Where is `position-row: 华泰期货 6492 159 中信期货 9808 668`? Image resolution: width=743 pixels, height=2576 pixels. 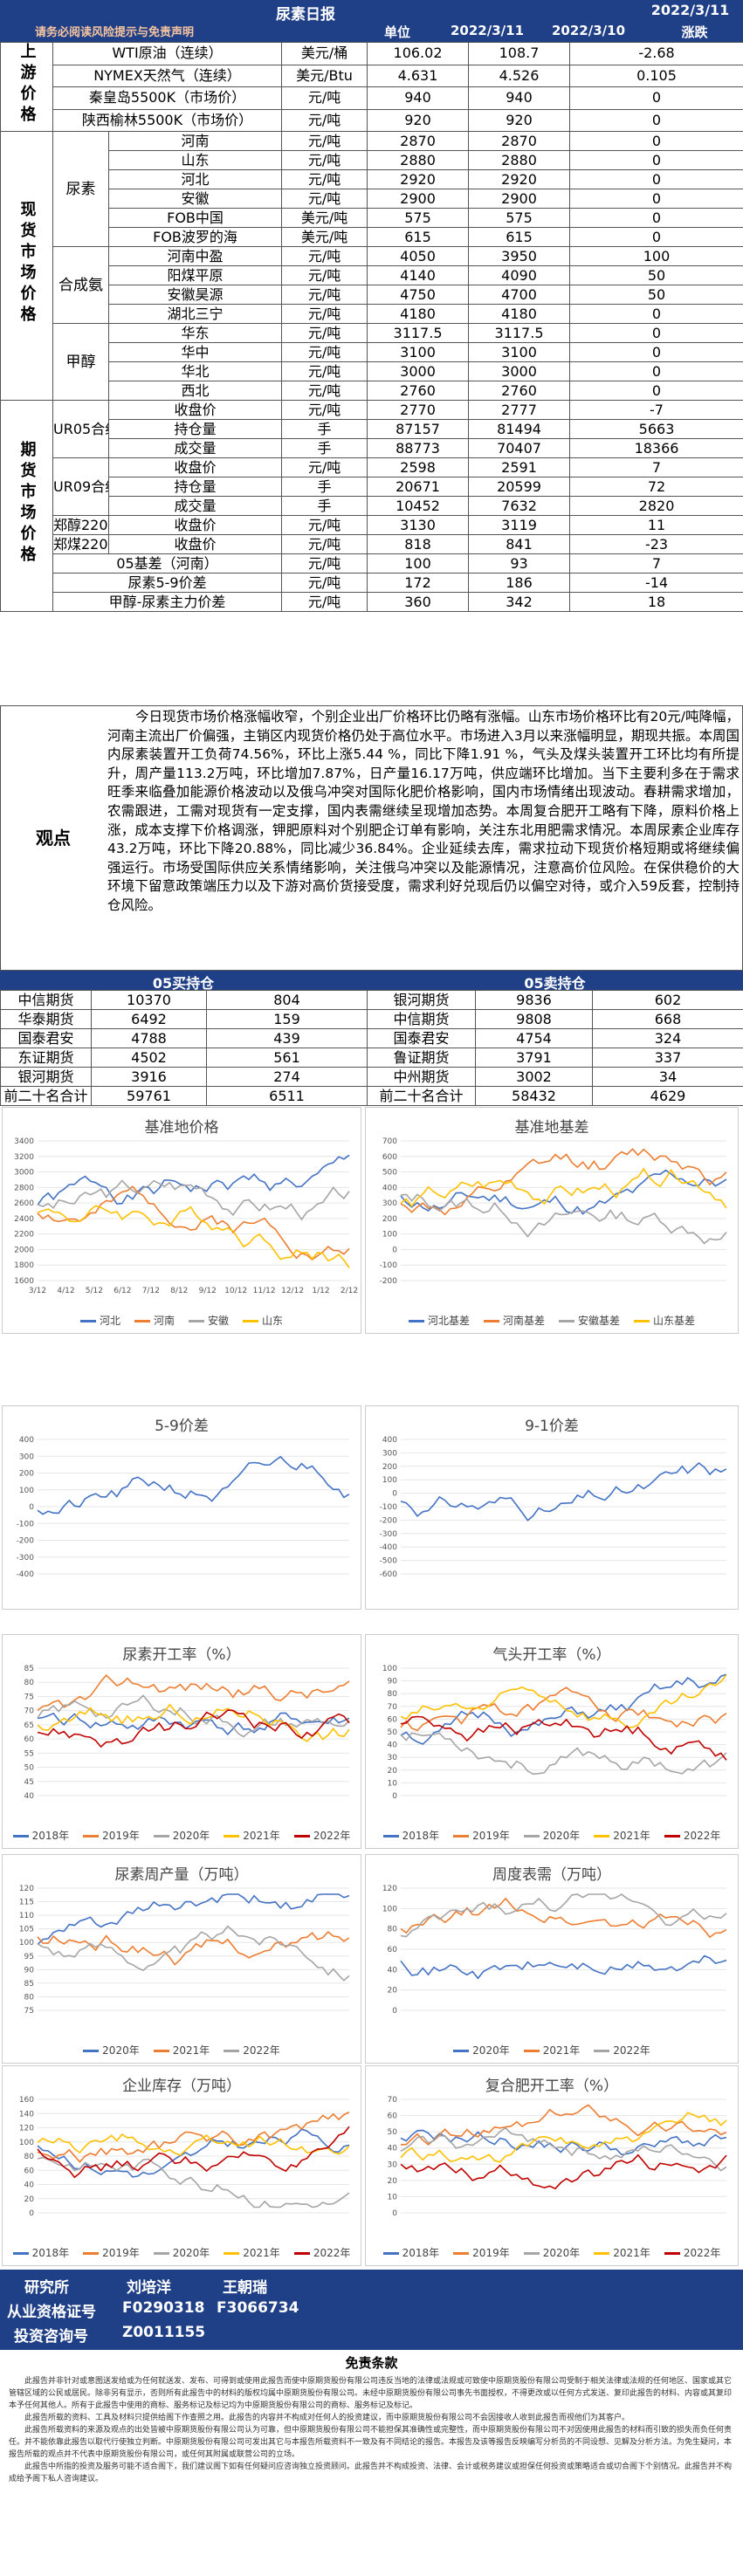 position-row: 华泰期货 6492 159 中信期货 9808 668 is located at coordinates (371, 1019).